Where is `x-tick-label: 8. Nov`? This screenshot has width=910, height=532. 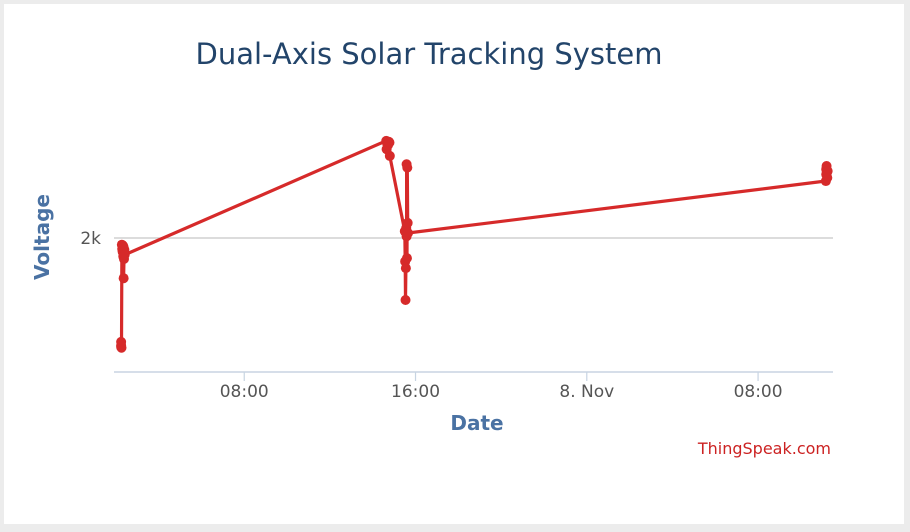
x-tick-label: 8. Nov is located at coordinates (586, 392).